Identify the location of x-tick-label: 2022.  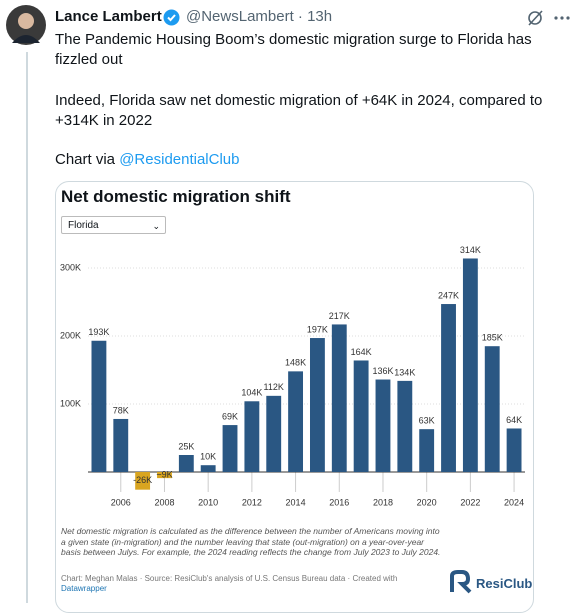
(470, 502).